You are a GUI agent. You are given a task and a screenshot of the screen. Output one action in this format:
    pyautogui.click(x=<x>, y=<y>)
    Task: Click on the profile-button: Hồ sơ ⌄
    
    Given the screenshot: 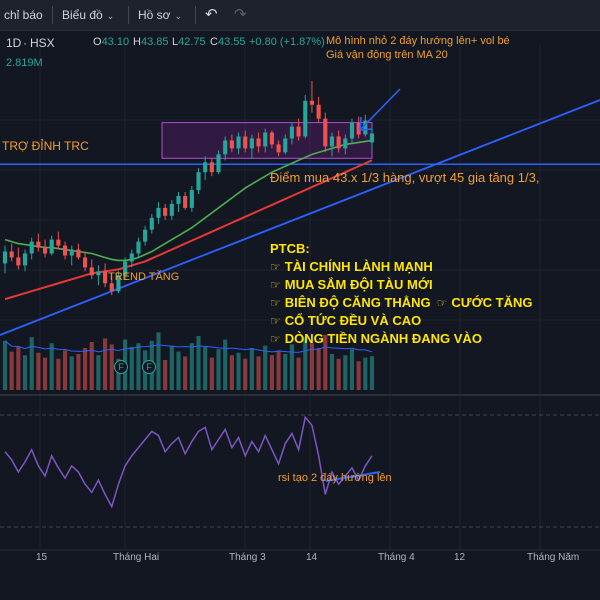 What is the action you would take?
    pyautogui.click(x=160, y=15)
    